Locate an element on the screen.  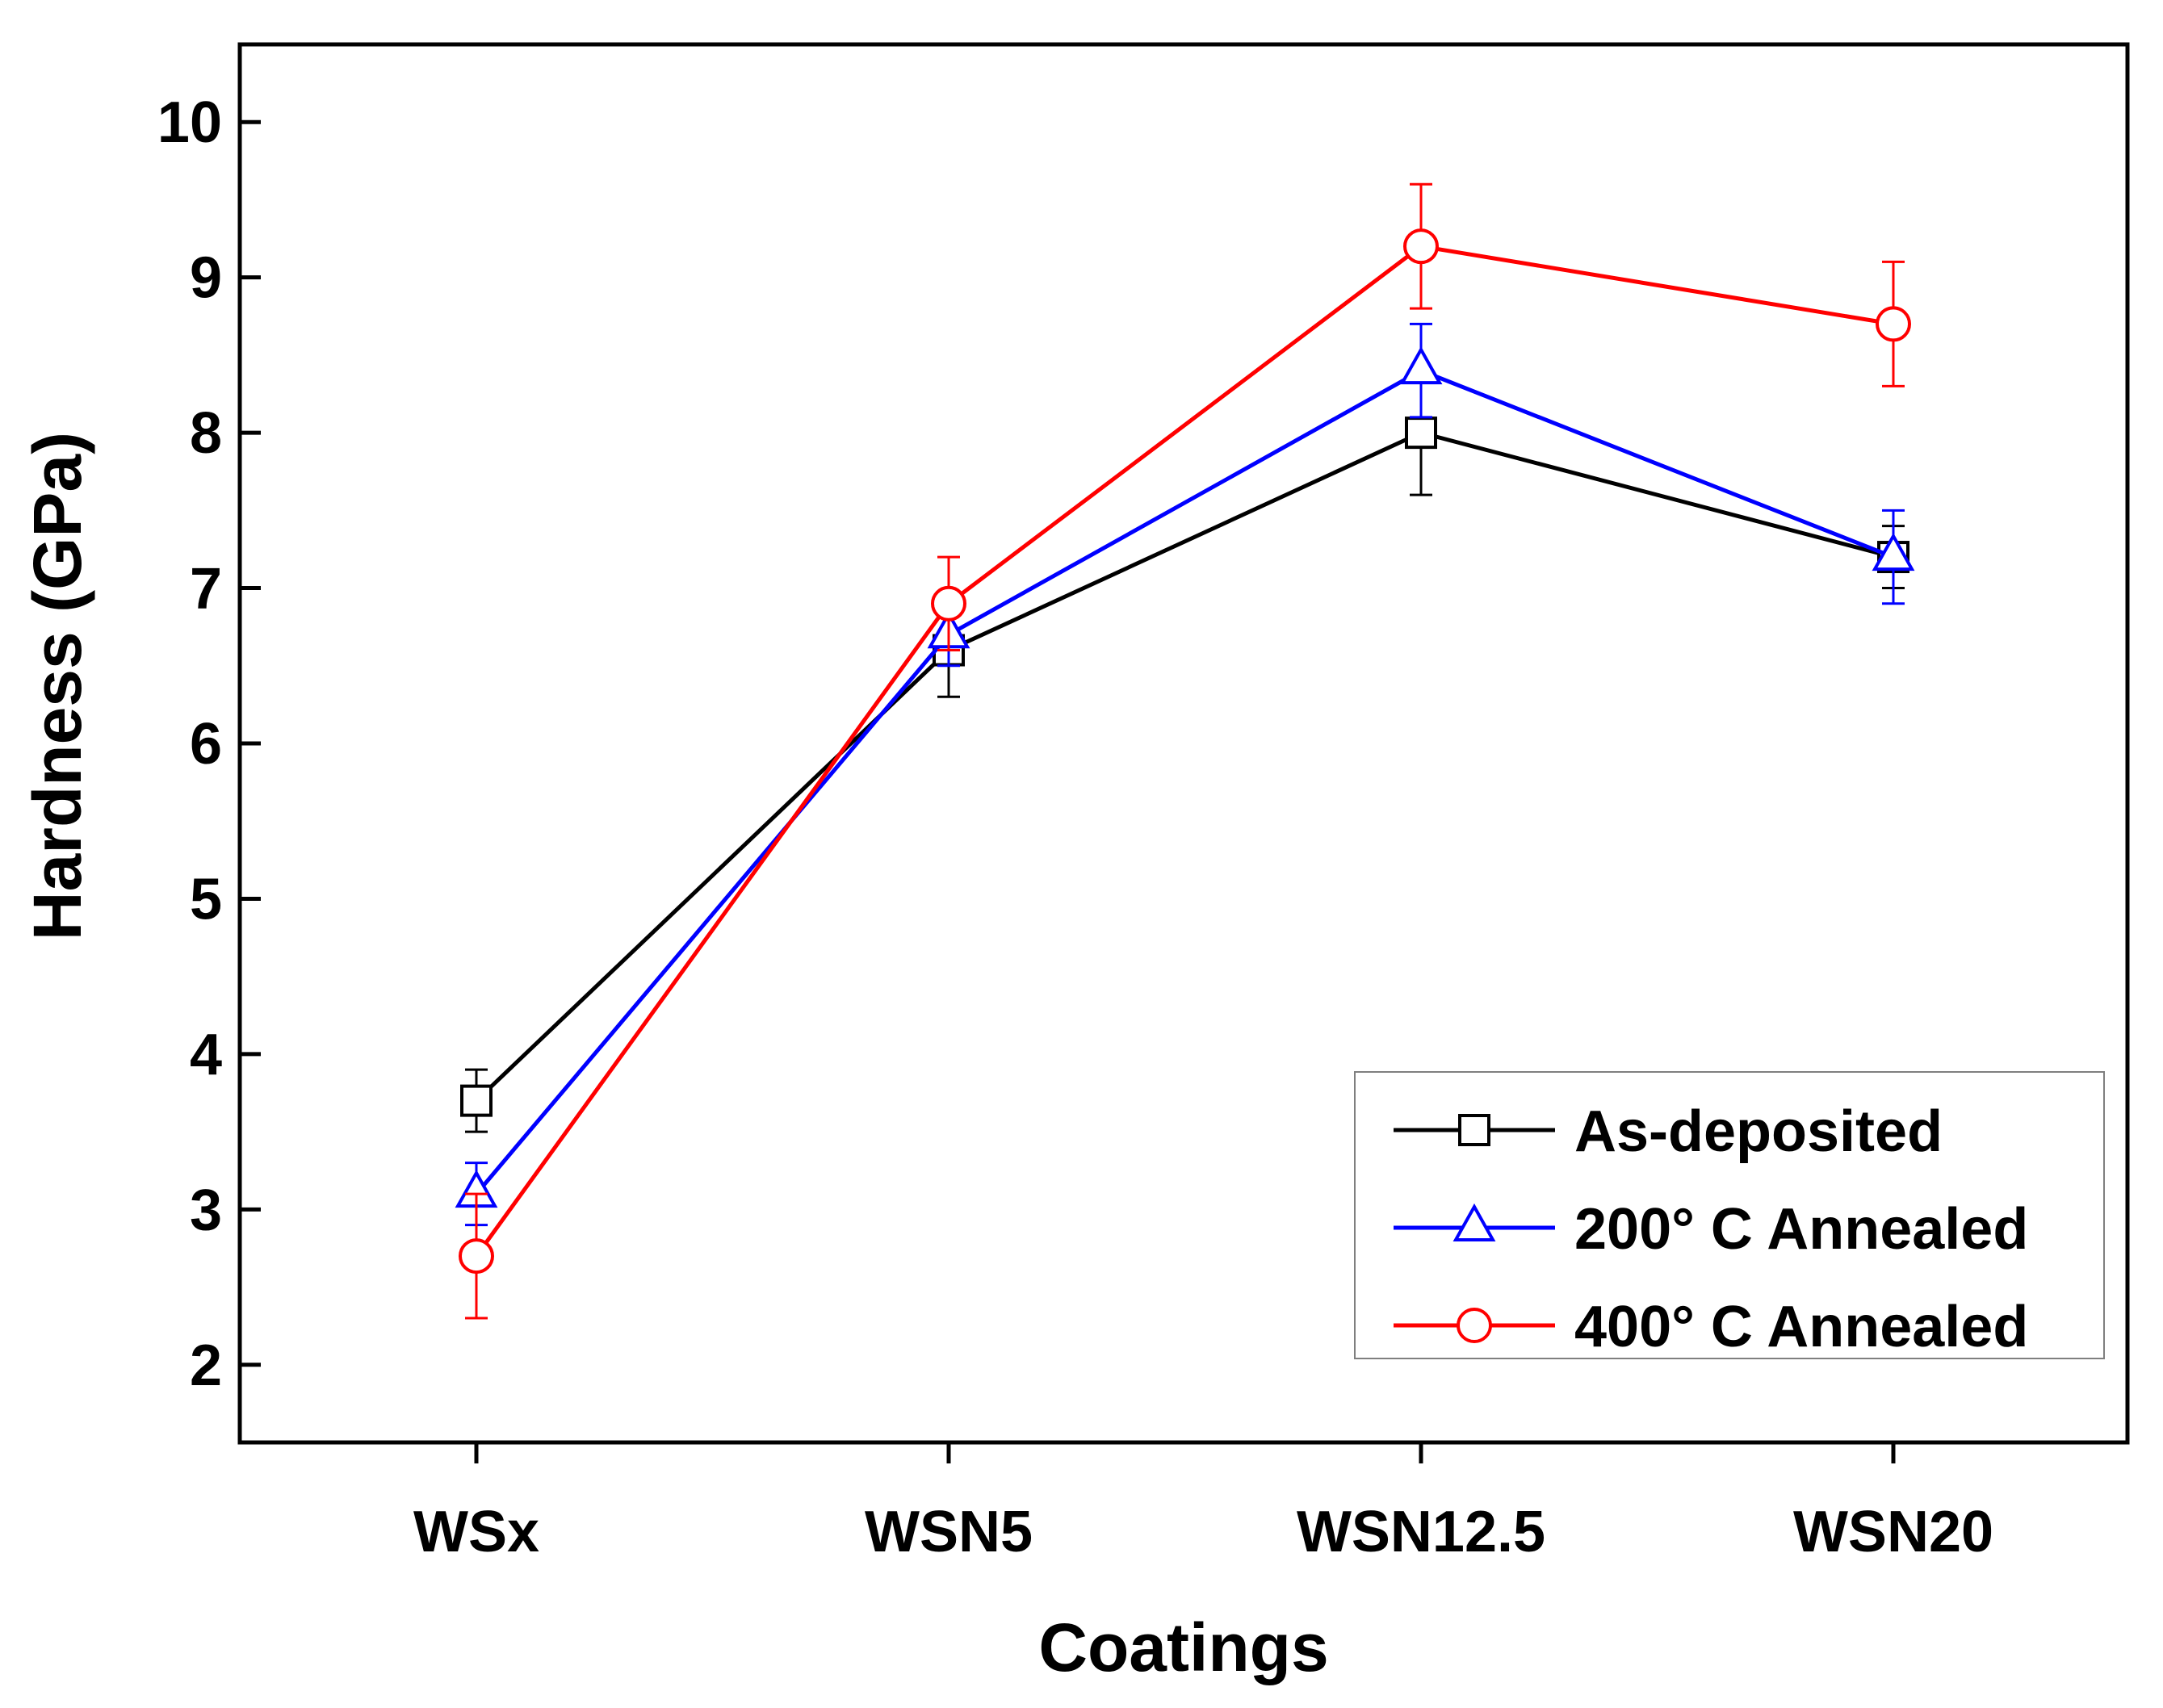
y-tick-label: 6 is located at coordinates (206, 745).